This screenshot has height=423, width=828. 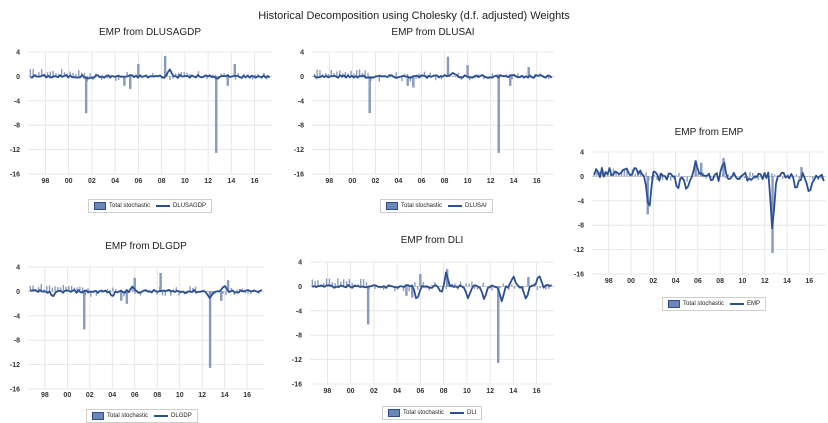 What do you see at coordinates (394, 413) in the screenshot?
I see `legend-bar-swatch` at bounding box center [394, 413].